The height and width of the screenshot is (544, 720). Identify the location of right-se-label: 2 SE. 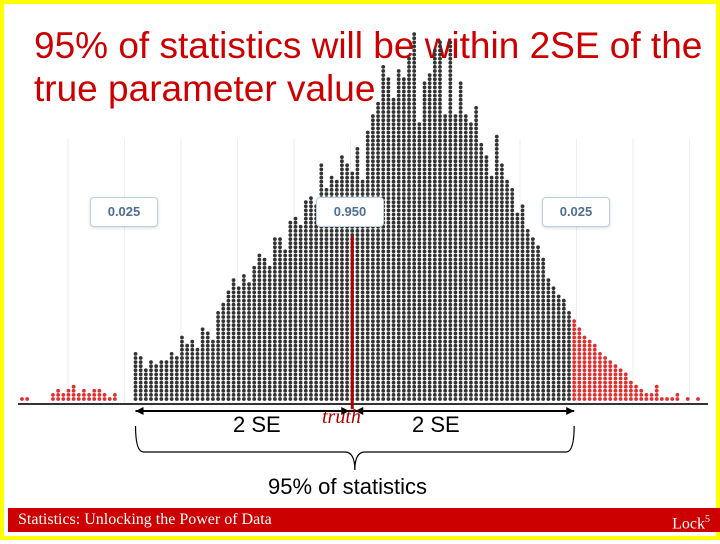
(436, 424).